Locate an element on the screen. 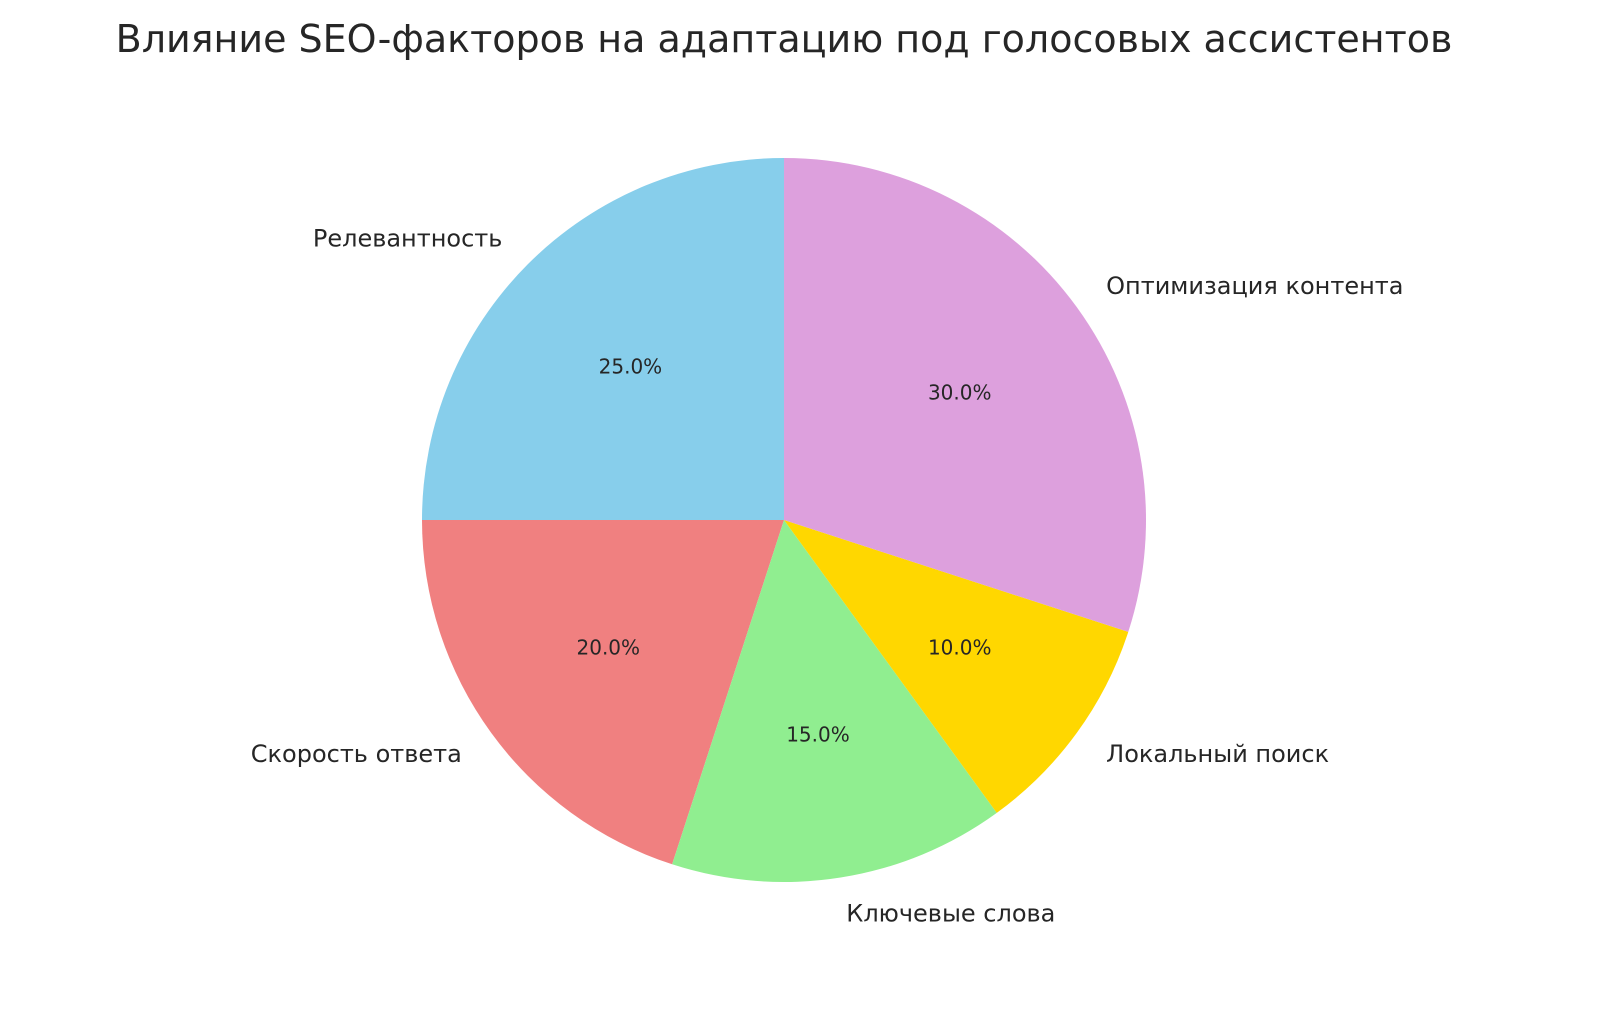 The image size is (1600, 1012). slice-label: Скорость ответа is located at coordinates (356, 754).